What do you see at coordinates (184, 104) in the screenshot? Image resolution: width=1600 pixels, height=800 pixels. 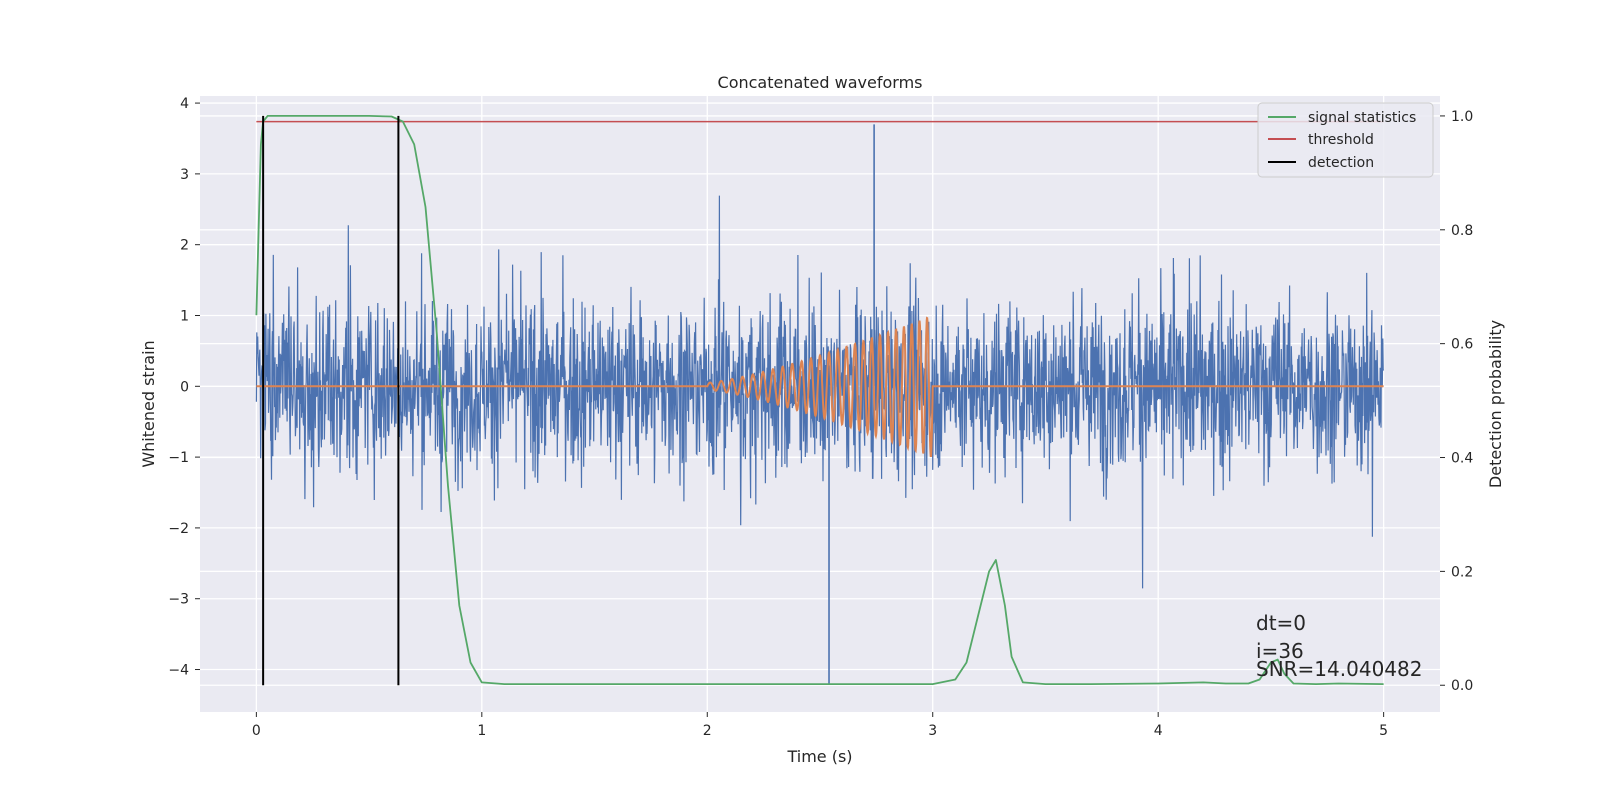 I see `y-tick-label: 4` at bounding box center [184, 104].